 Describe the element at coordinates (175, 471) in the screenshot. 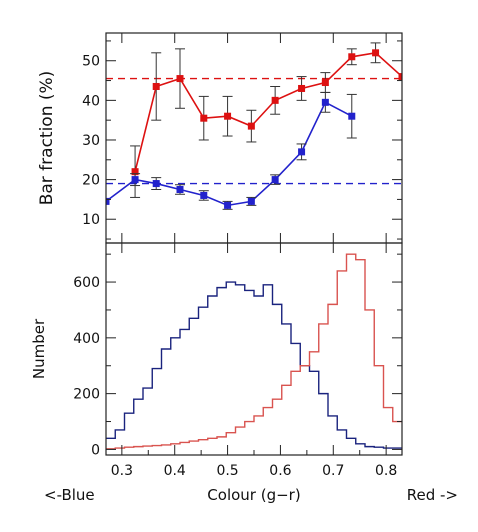

I see `x-tick-label-0.4: 0.4` at that location.